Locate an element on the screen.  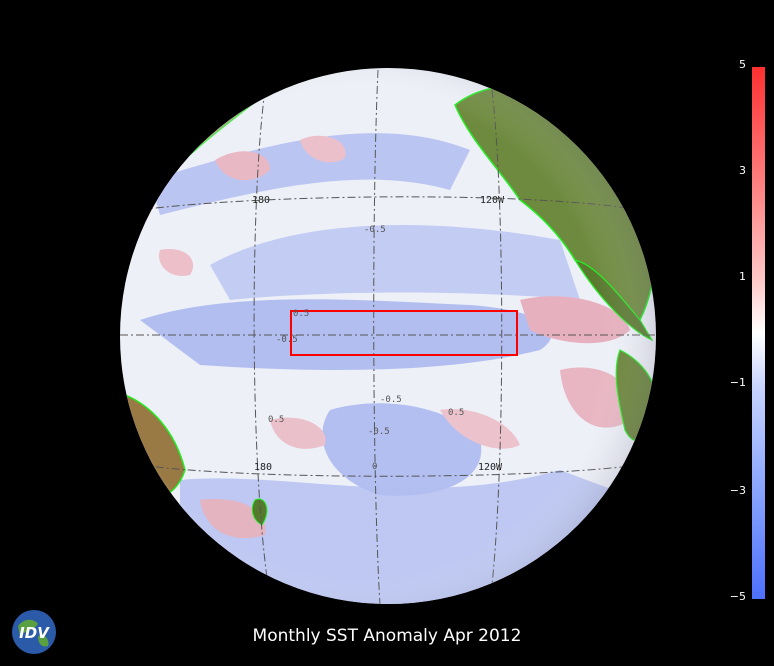
colorbar-tick: −1 is located at coordinates (737, 382).